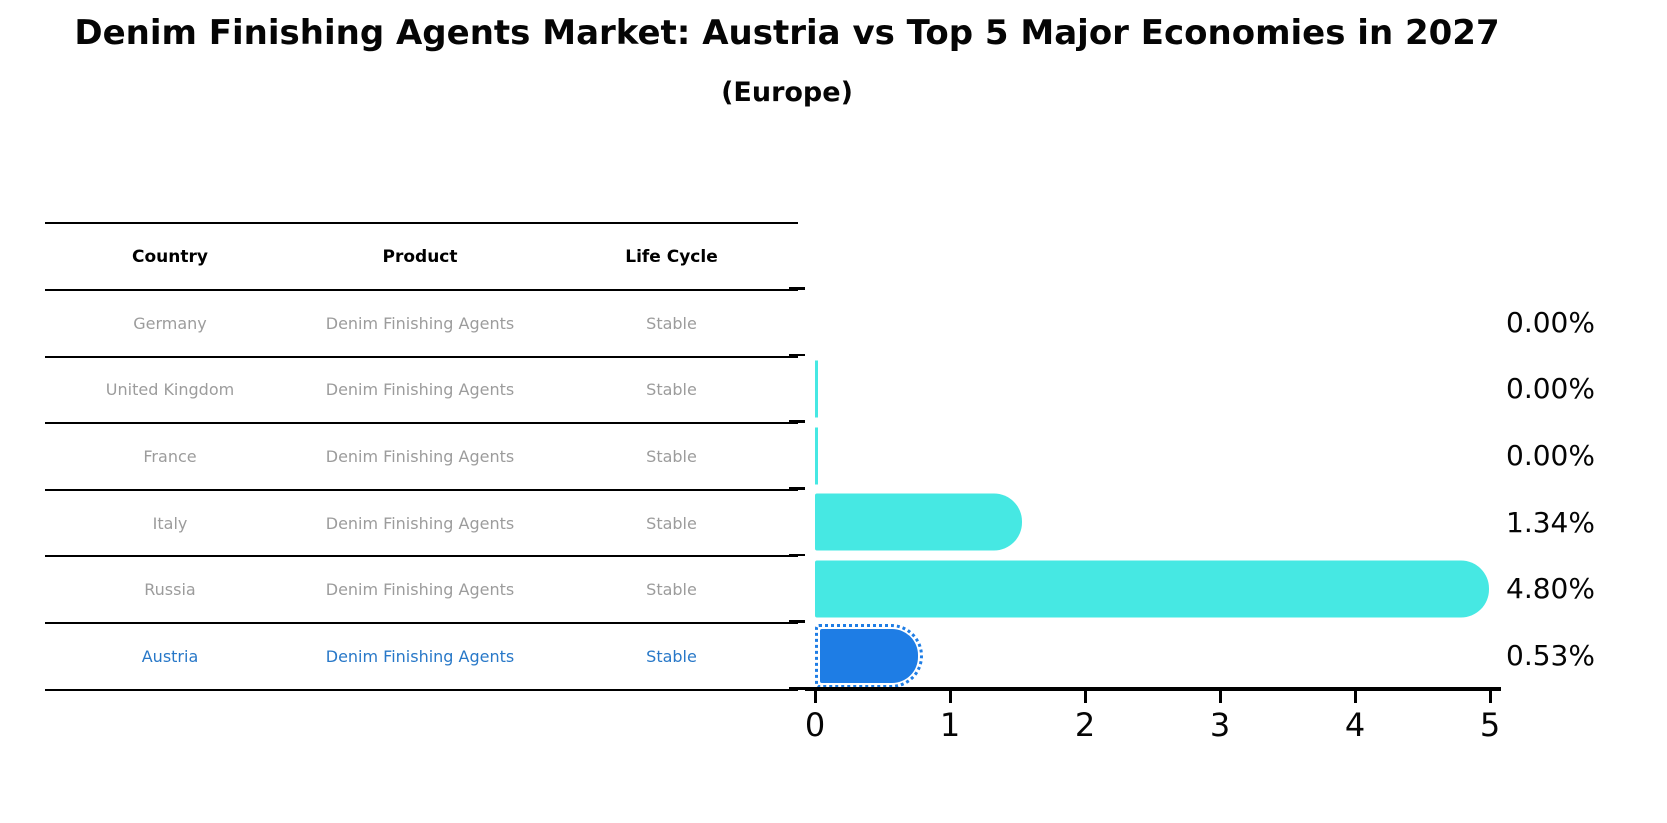 The image size is (1667, 823). Describe the element at coordinates (170, 256) in the screenshot. I see `column-header-country: Country` at that location.